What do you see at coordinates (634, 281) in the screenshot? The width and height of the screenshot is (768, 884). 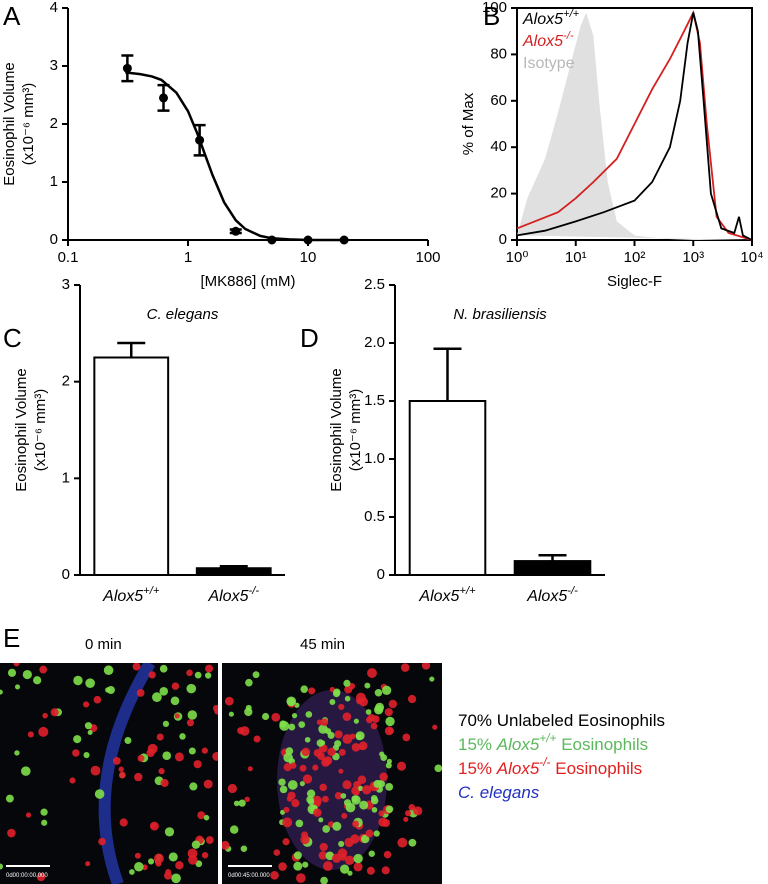 I see `x-axis-label: Siglec-F` at bounding box center [634, 281].